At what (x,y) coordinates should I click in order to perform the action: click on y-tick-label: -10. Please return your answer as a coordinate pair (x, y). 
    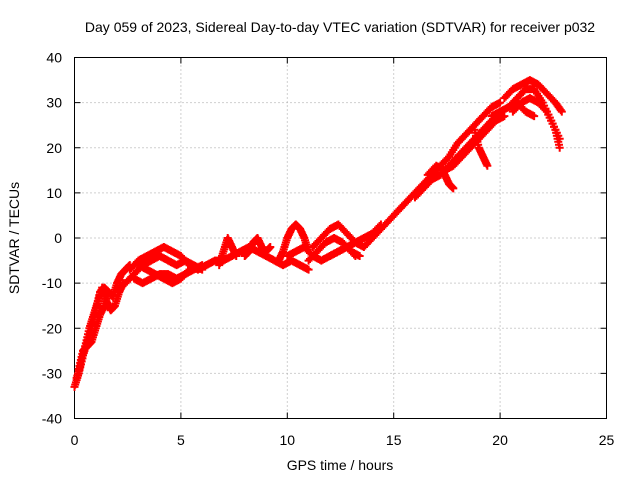
    Looking at the image, I should click on (52, 283).